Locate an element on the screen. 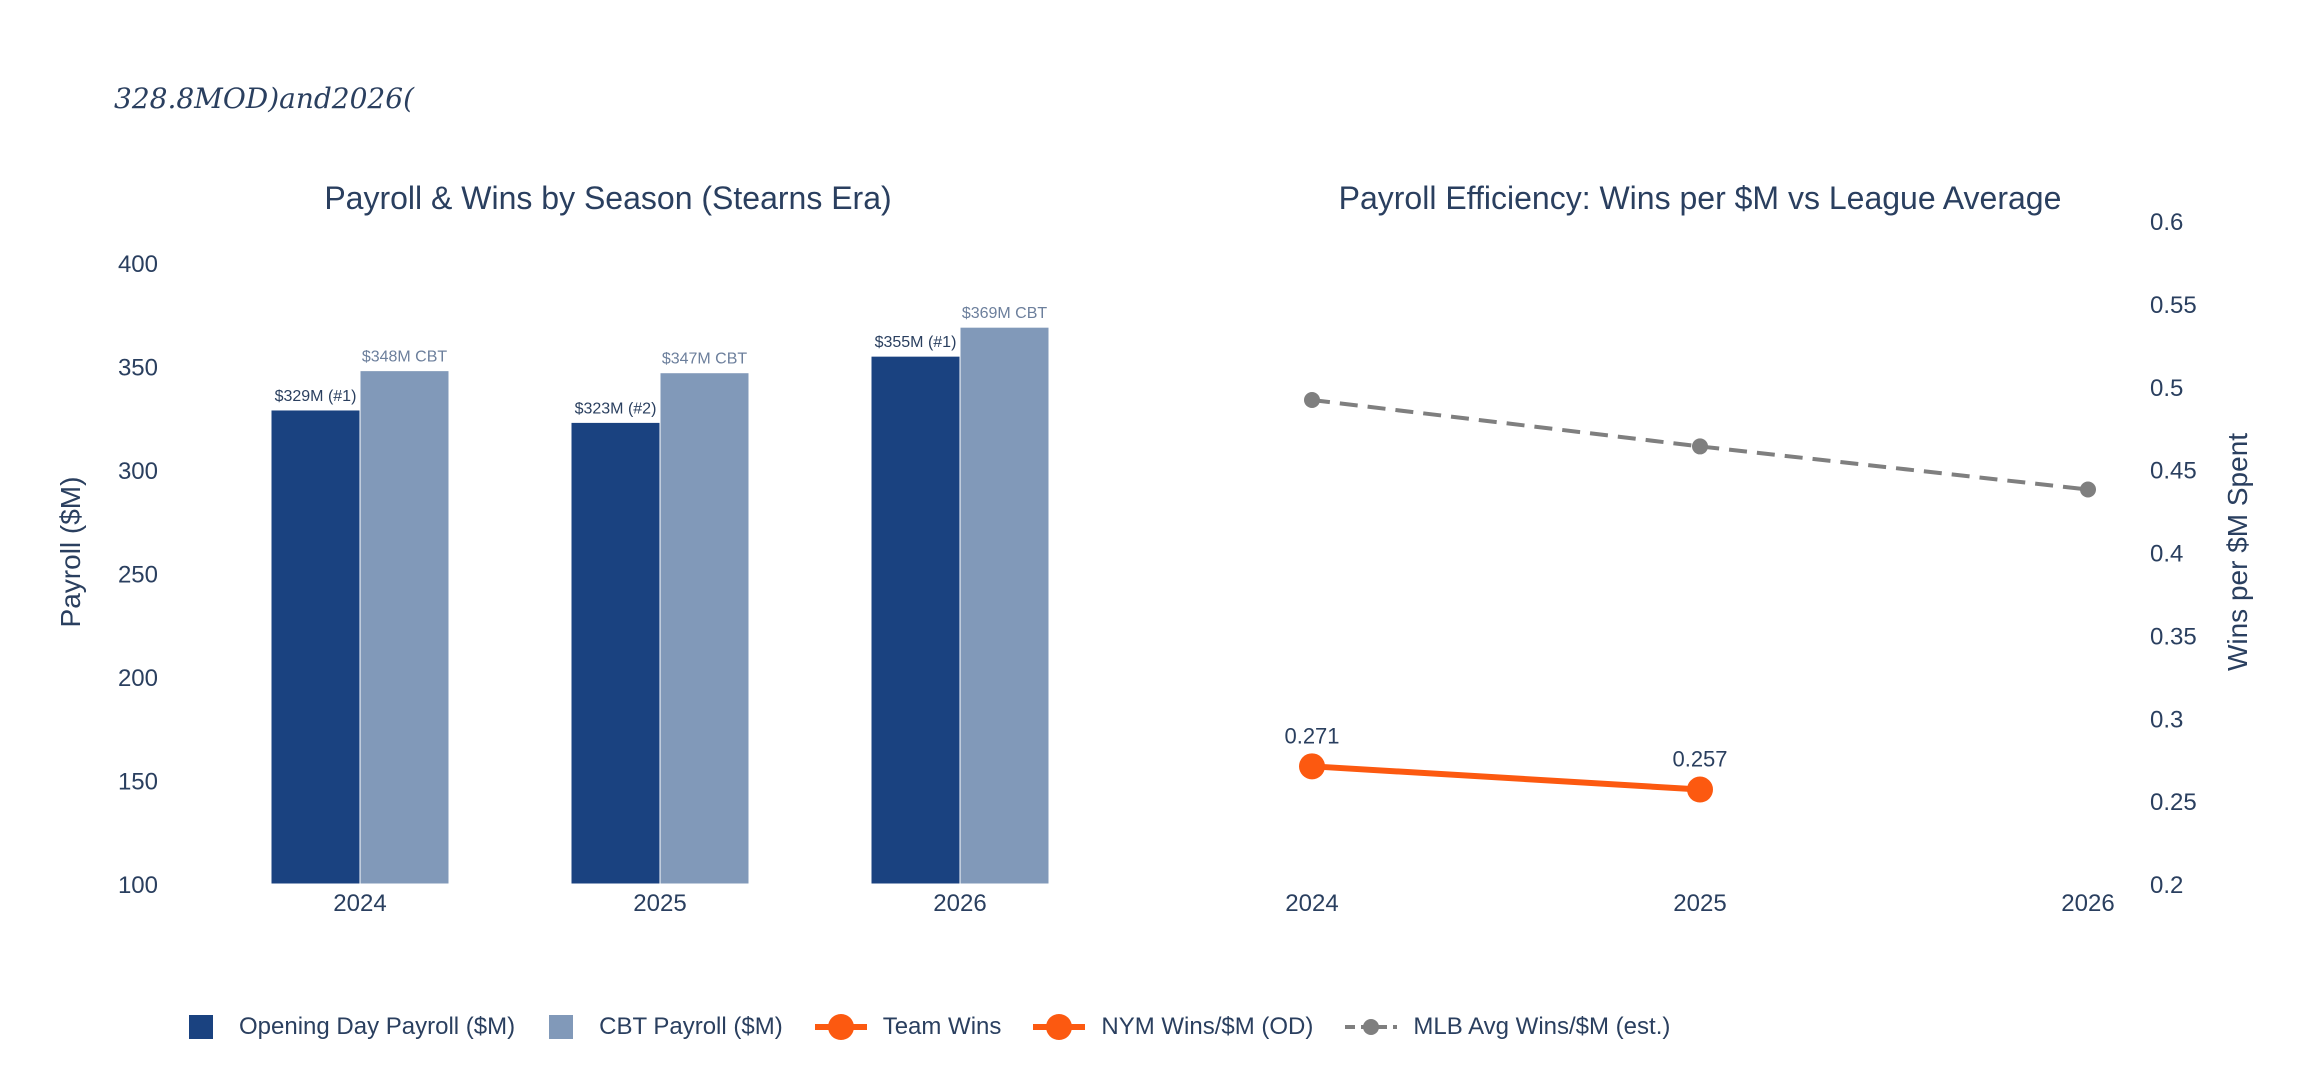 The image size is (2300, 1080). legend-item: MLB Avg Wins/$M (est.) is located at coordinates (1506, 1027).